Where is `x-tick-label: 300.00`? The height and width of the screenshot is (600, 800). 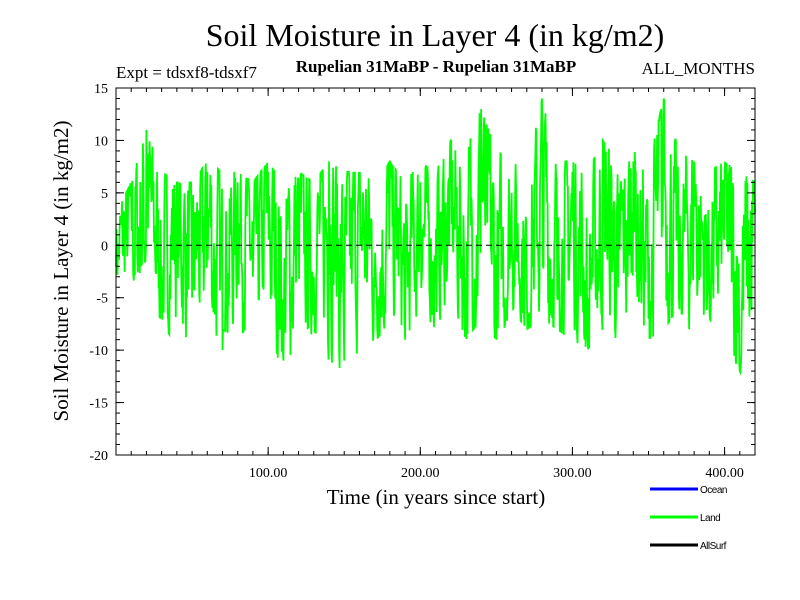
x-tick-label: 300.00 is located at coordinates (572, 473).